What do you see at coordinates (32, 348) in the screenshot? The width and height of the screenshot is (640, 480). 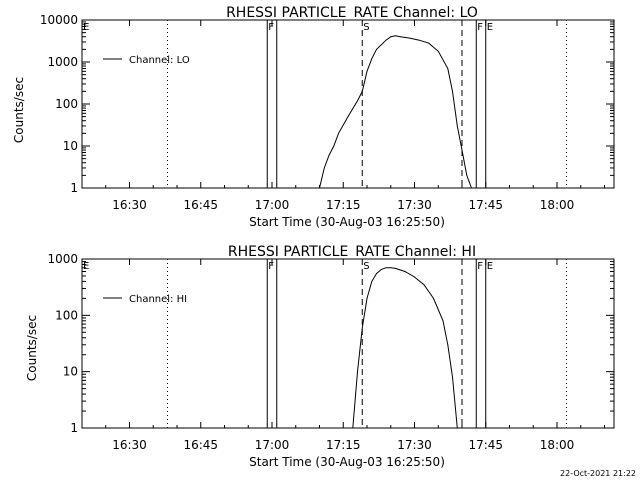 I see `chart-hi-ylabel: Counts/sec` at bounding box center [32, 348].